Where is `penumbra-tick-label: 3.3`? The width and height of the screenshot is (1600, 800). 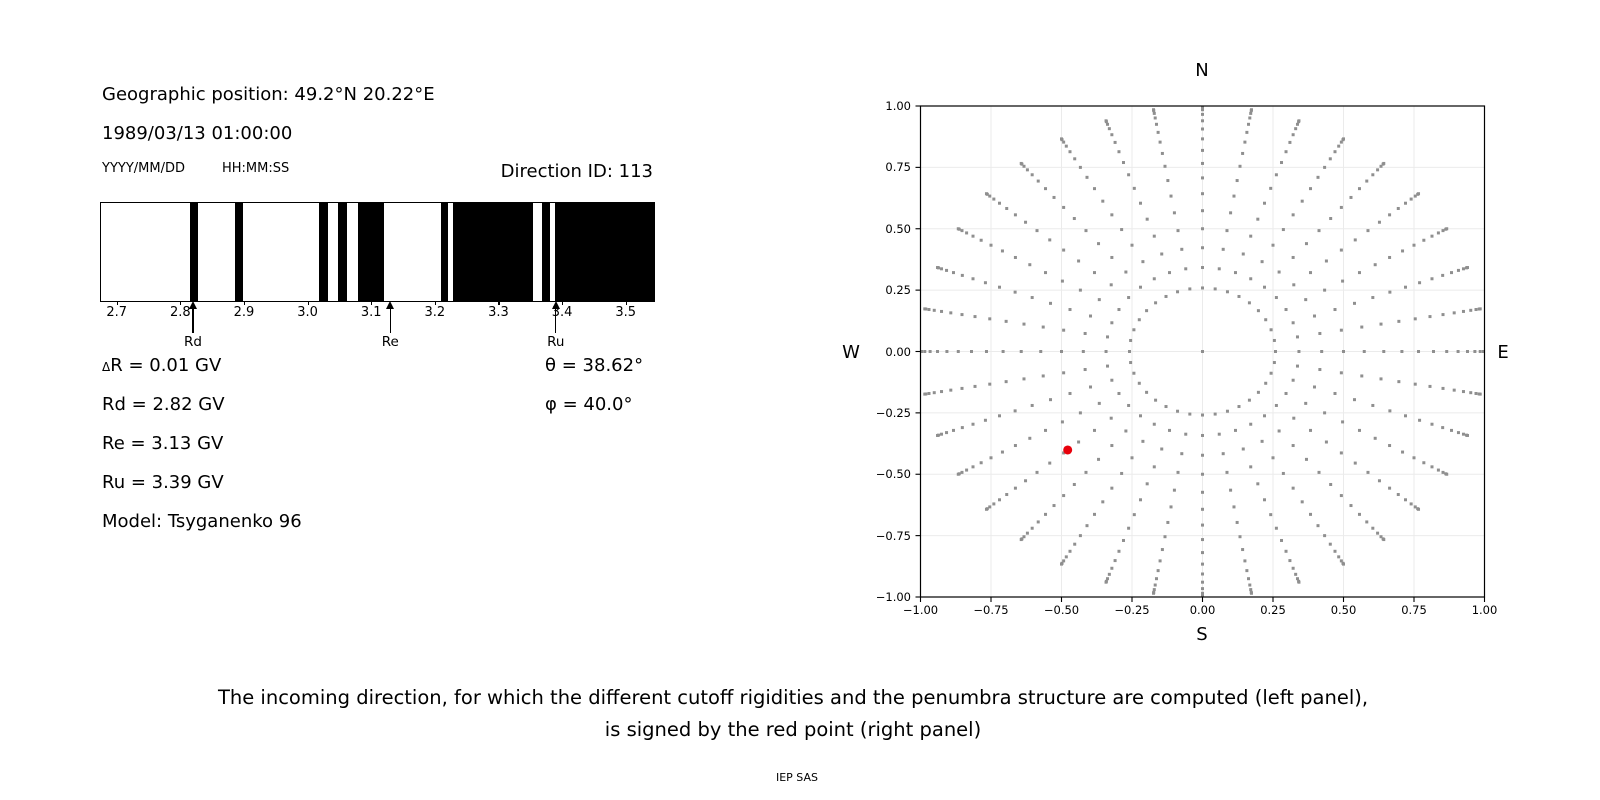 penumbra-tick-label: 3.3 is located at coordinates (498, 312).